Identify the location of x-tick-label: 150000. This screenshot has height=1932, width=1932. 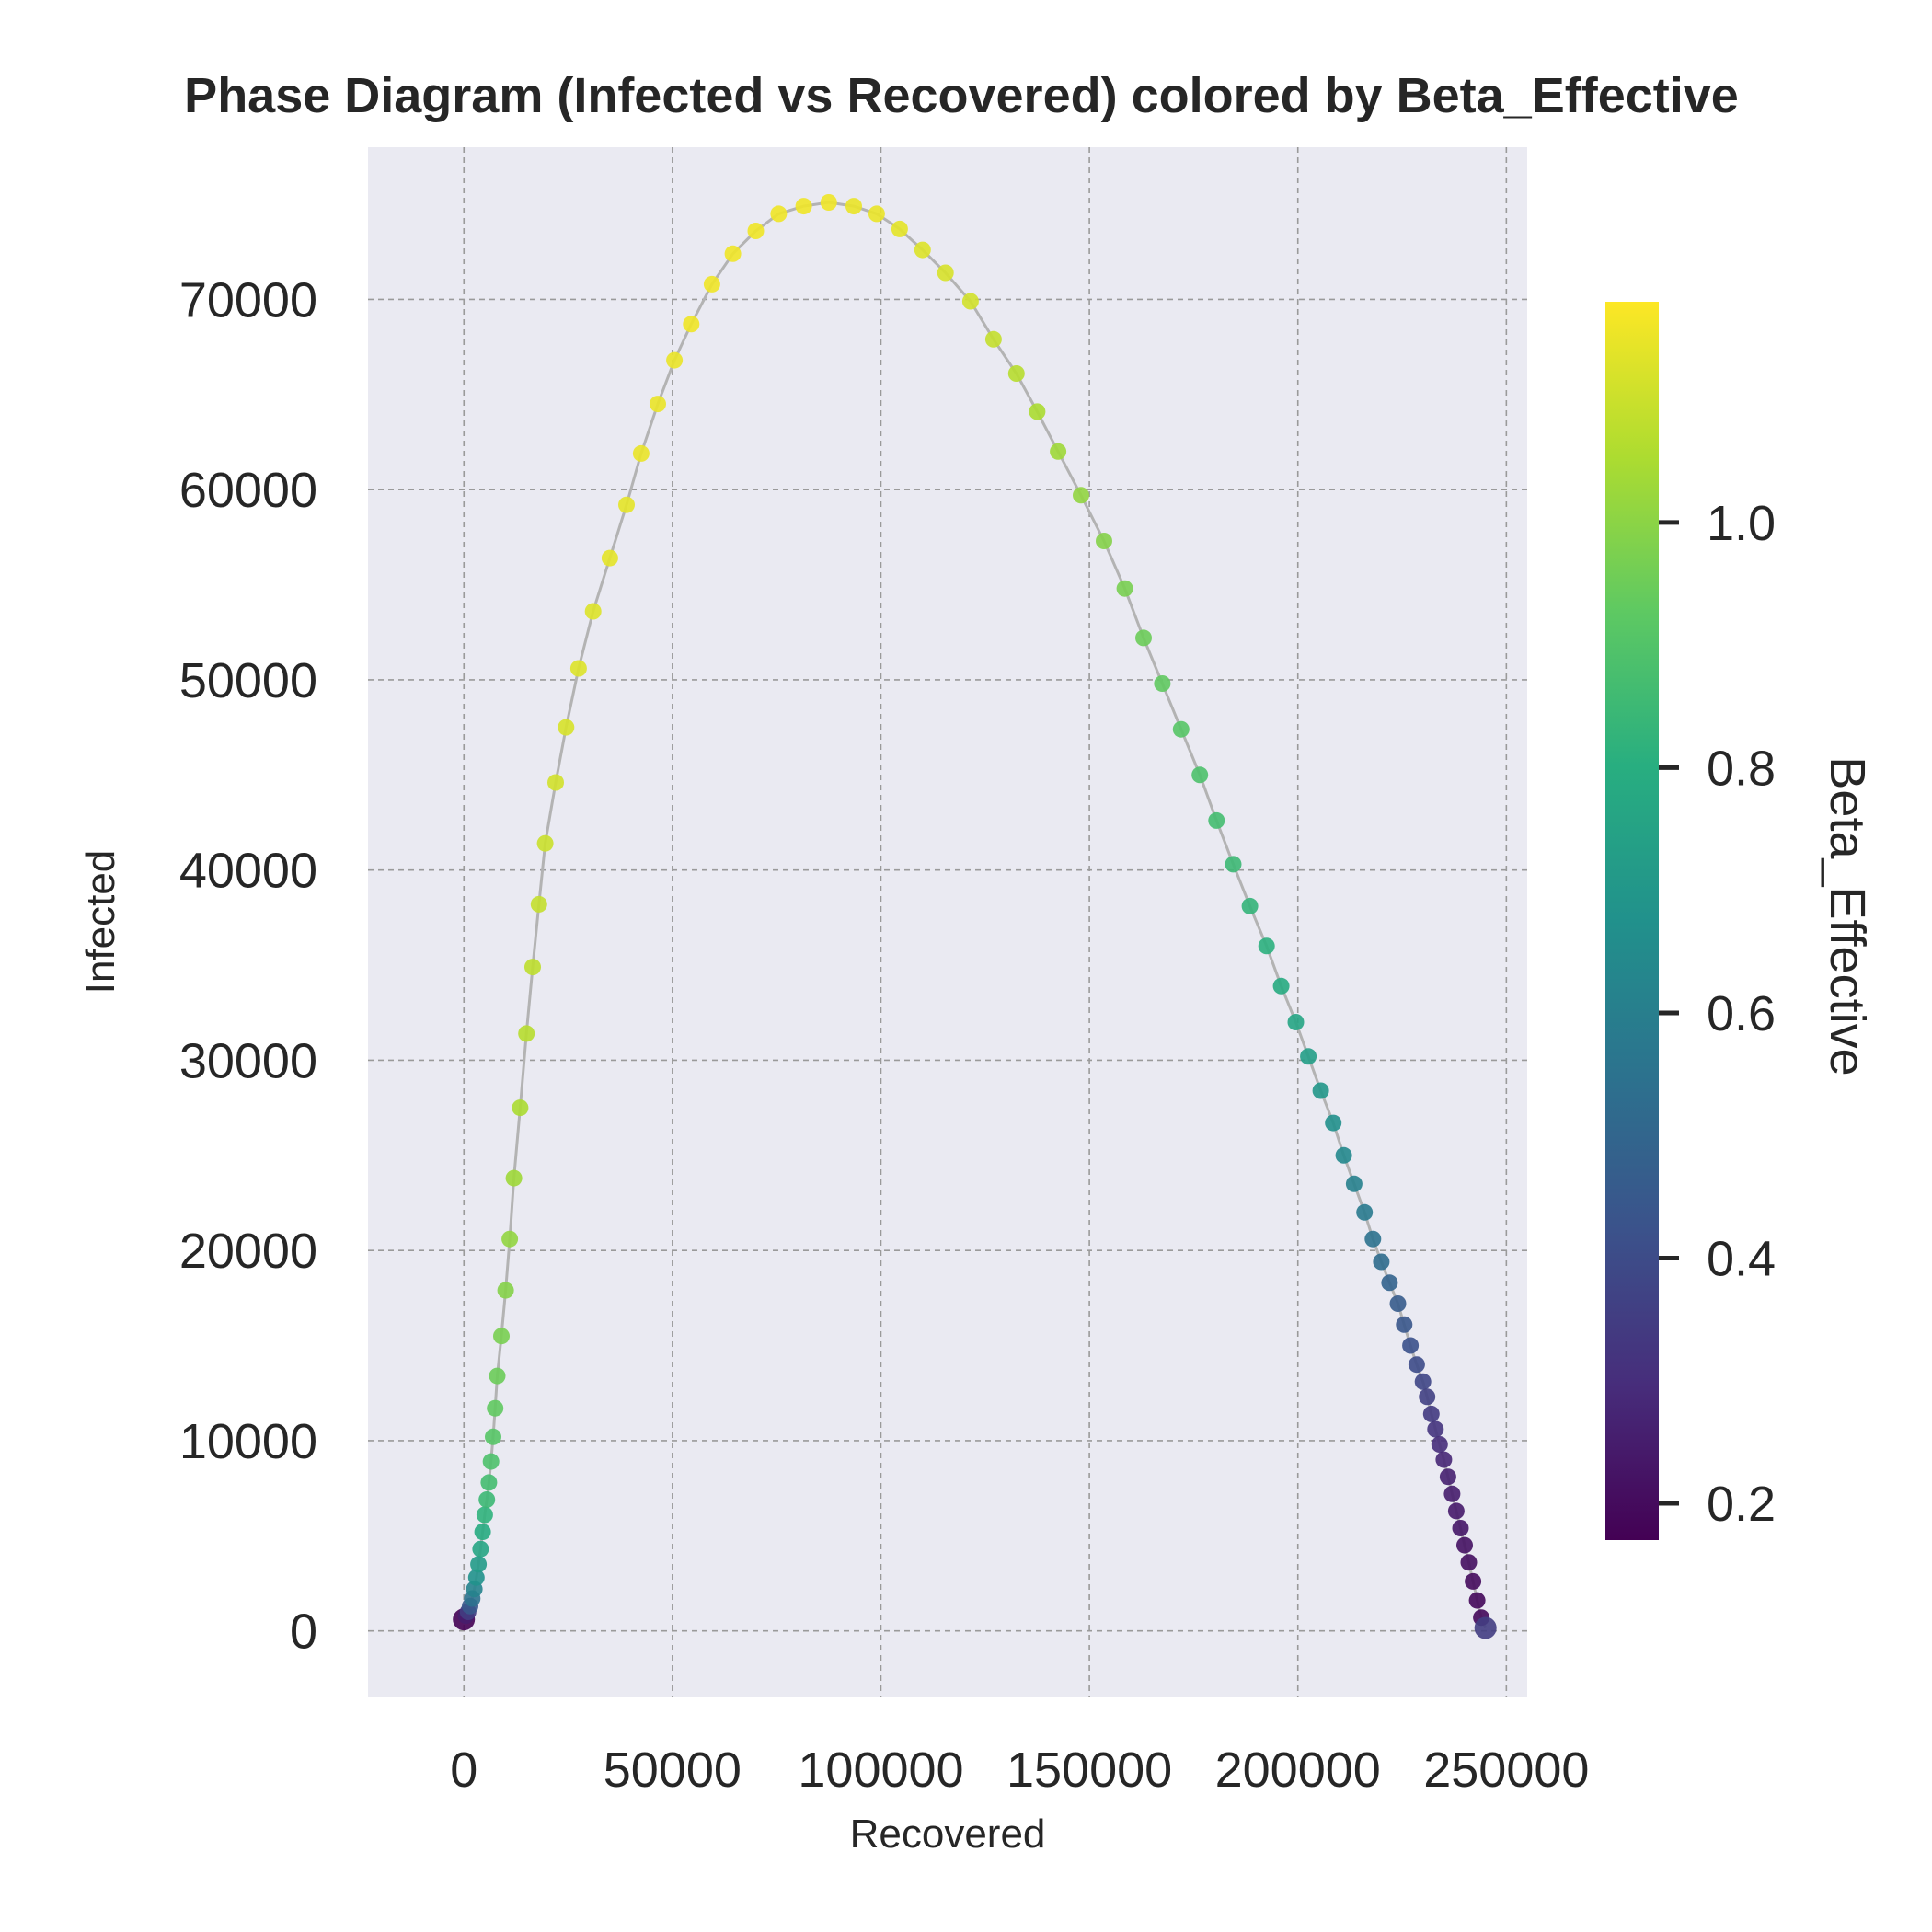
(1089, 1770).